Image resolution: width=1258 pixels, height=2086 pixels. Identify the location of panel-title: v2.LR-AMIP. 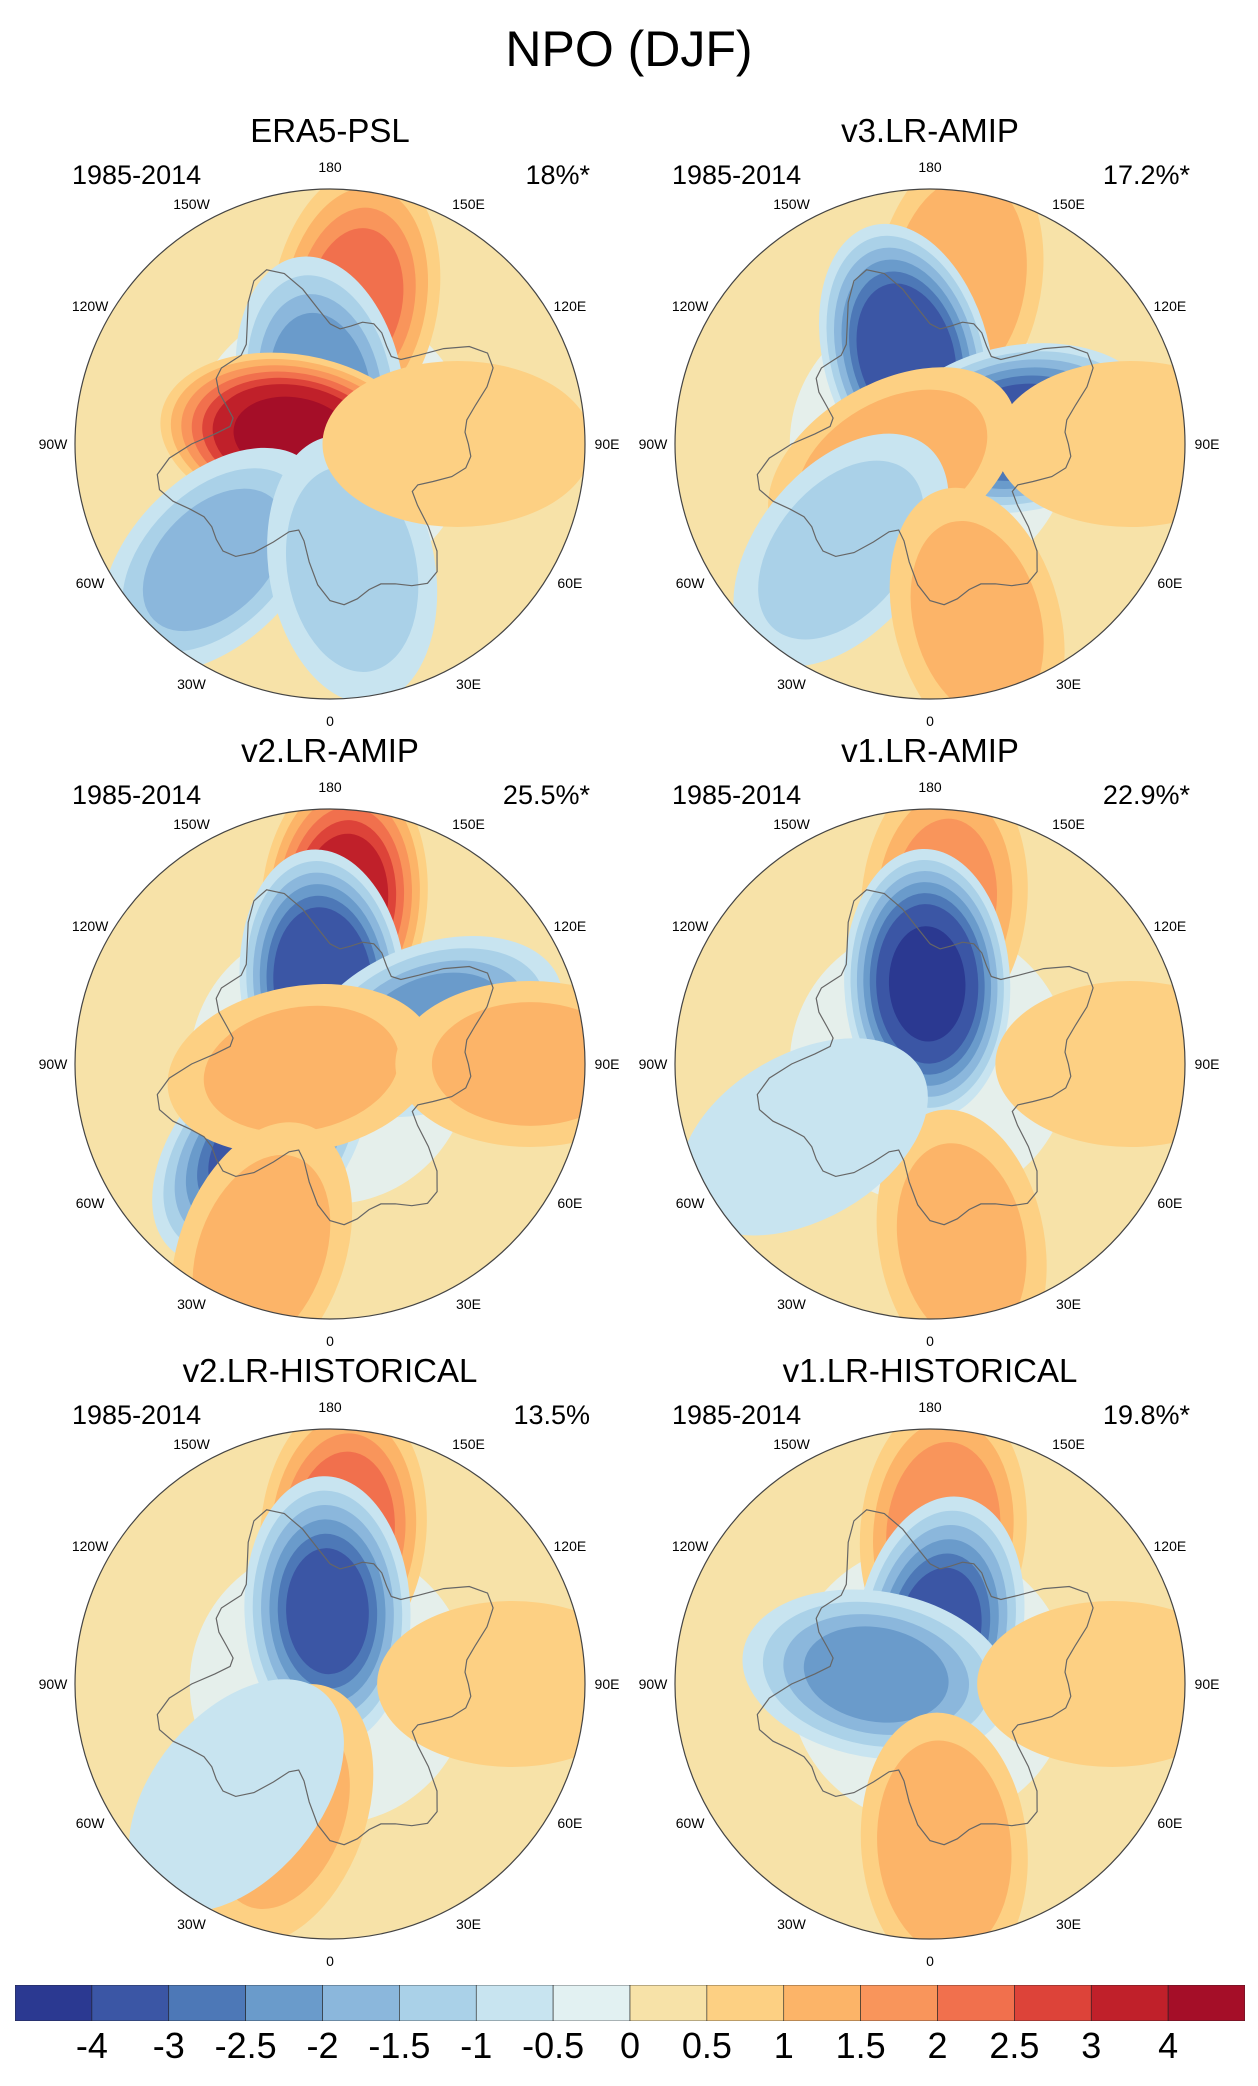
(330, 750).